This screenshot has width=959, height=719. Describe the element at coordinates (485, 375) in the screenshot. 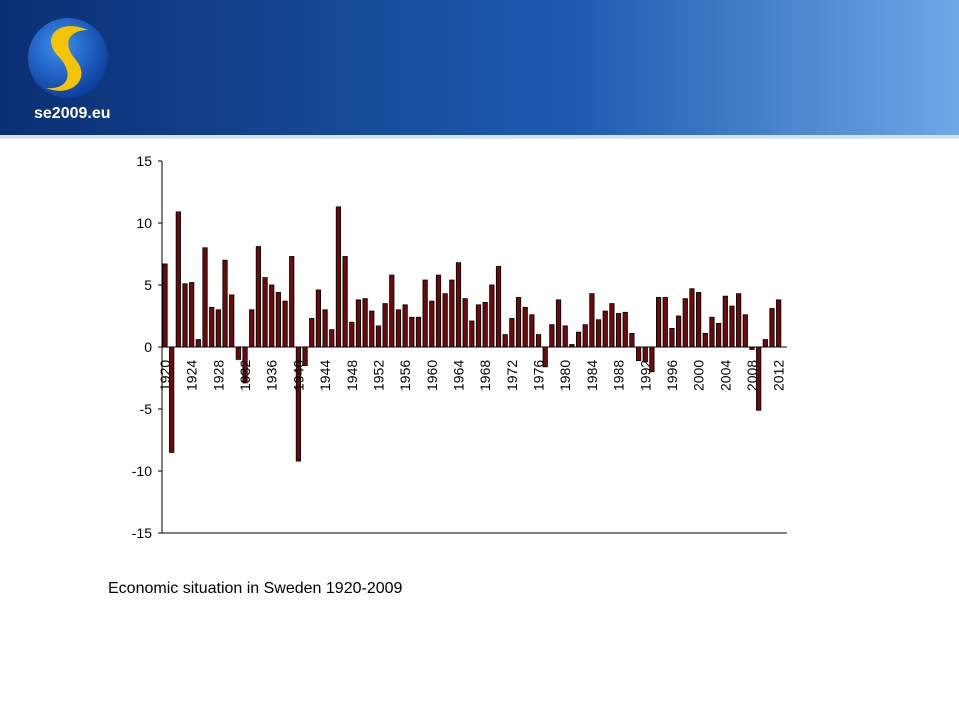

I see `x-tick-label: 1968` at that location.